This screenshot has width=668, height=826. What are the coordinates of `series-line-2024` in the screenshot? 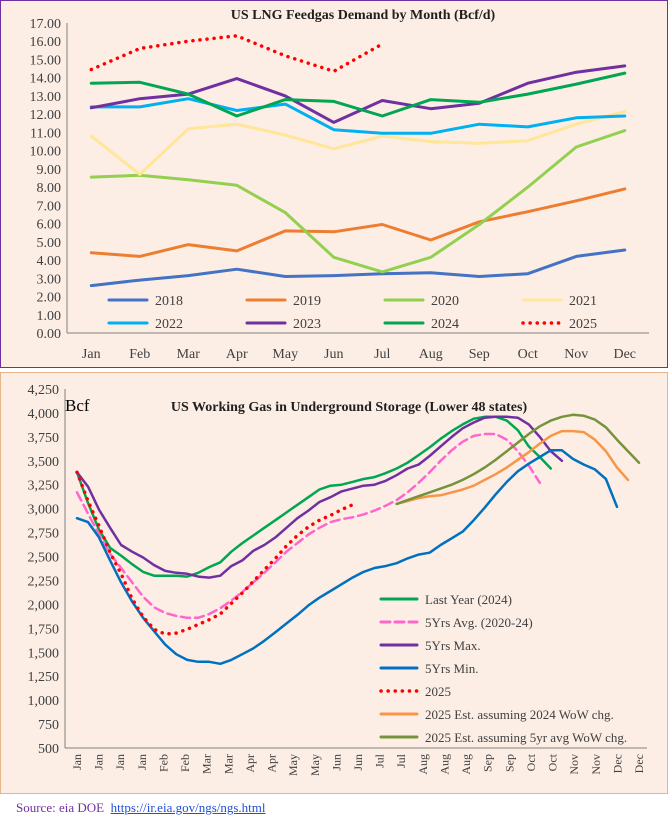 It's located at (358, 94).